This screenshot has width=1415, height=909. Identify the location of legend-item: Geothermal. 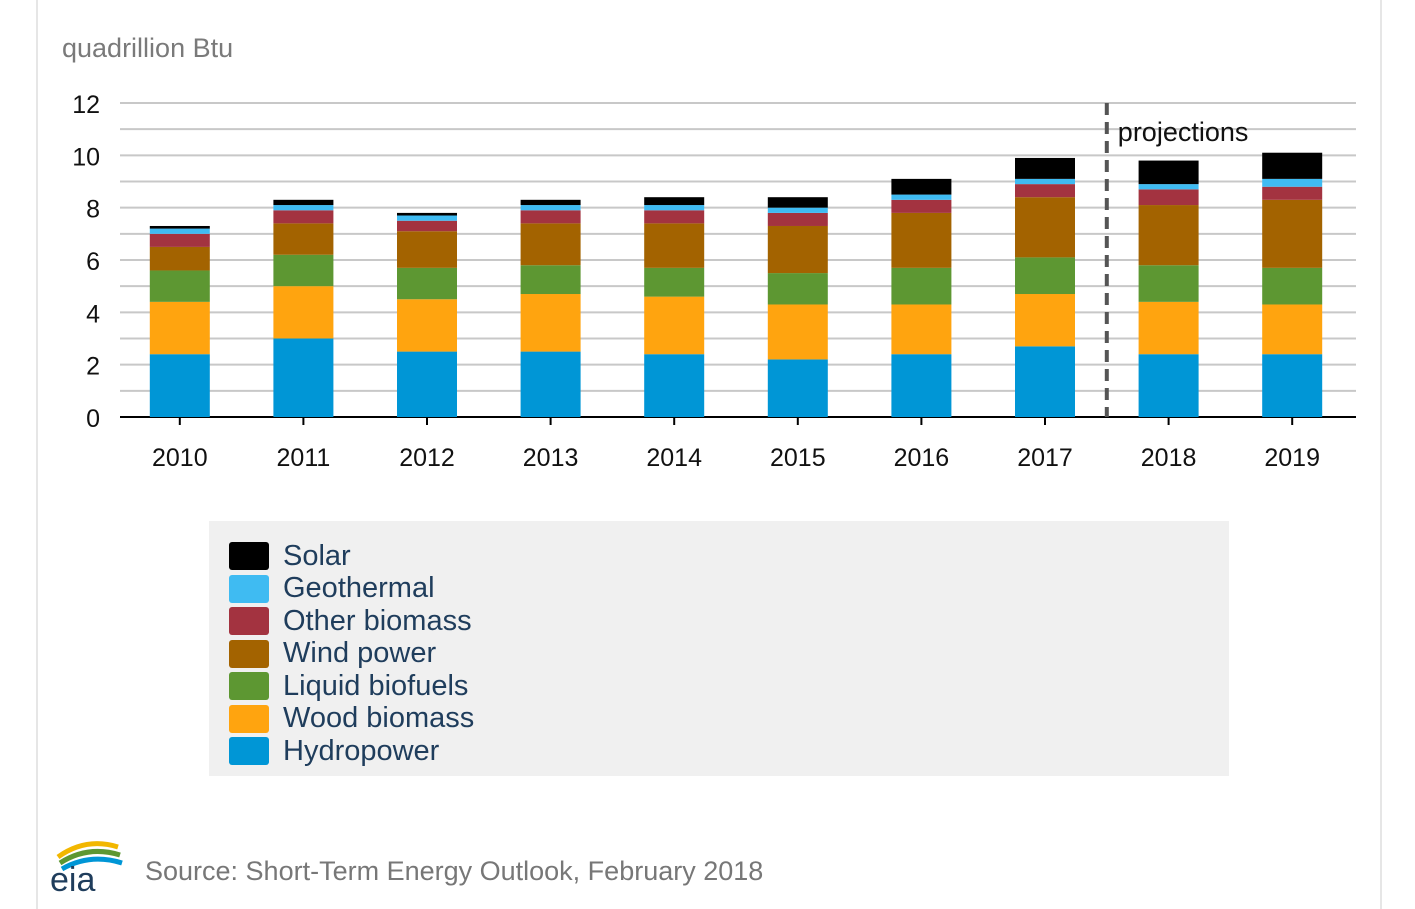
(332, 588).